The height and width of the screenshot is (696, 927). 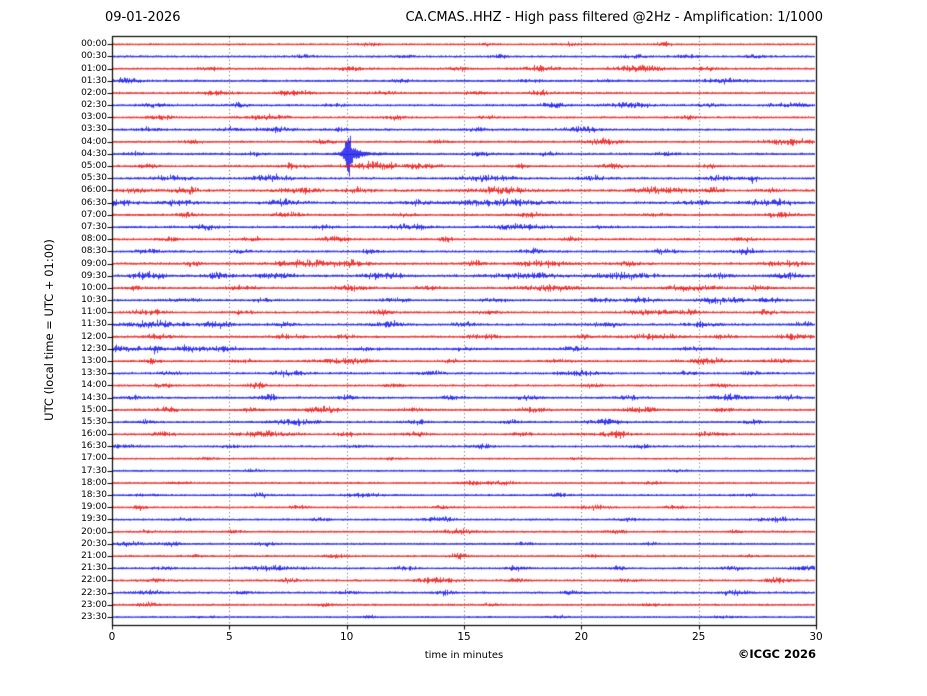 What do you see at coordinates (94, 507) in the screenshot?
I see `y-axis-tick-label: 19:00` at bounding box center [94, 507].